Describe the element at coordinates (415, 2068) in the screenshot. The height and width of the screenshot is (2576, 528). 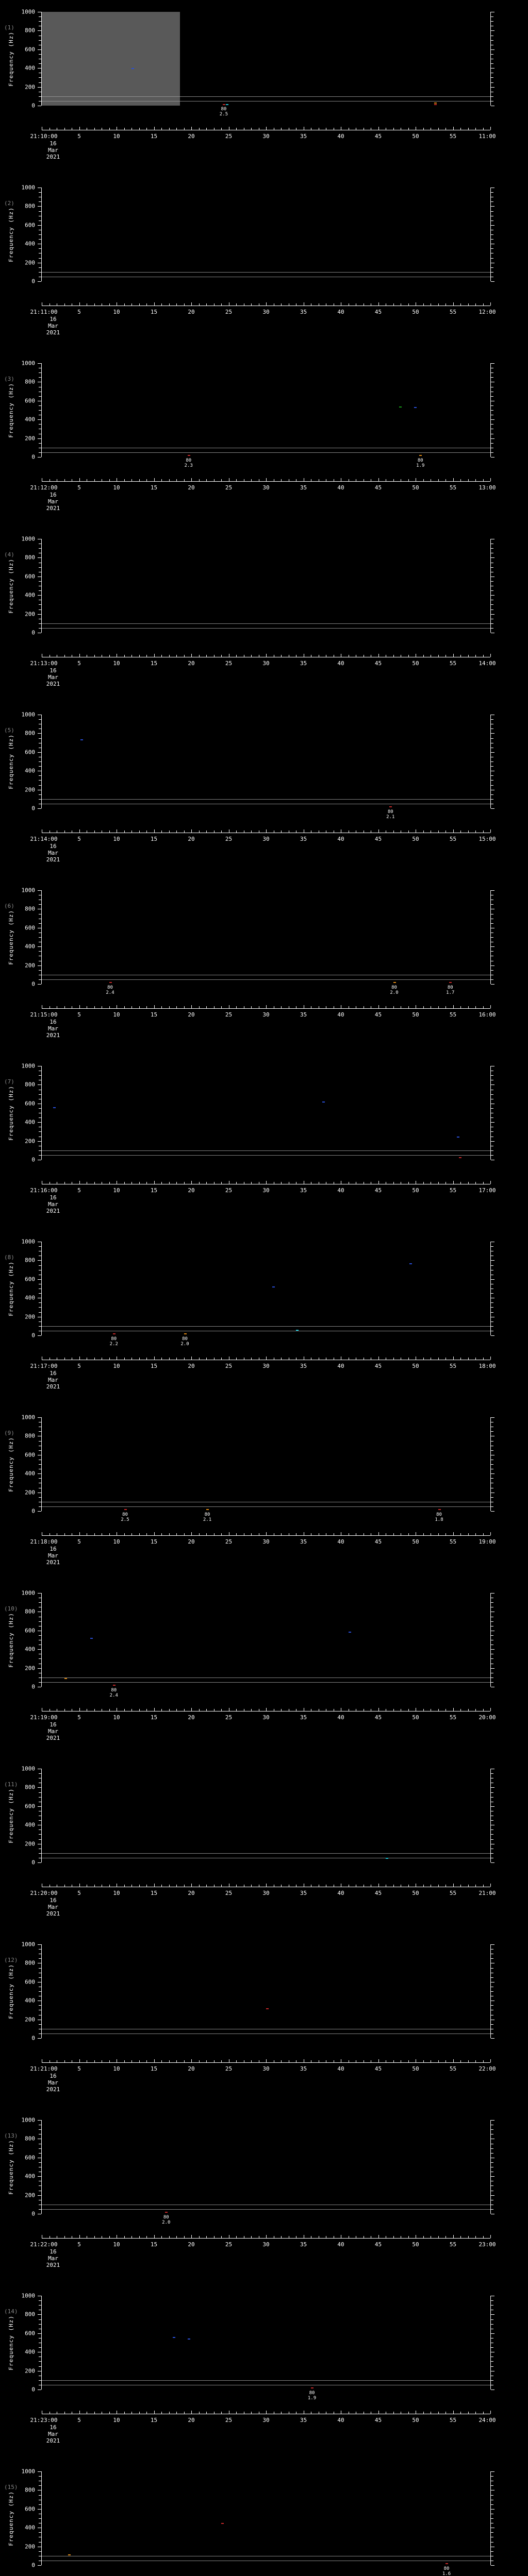
I see `x-tick-label: 50` at that location.